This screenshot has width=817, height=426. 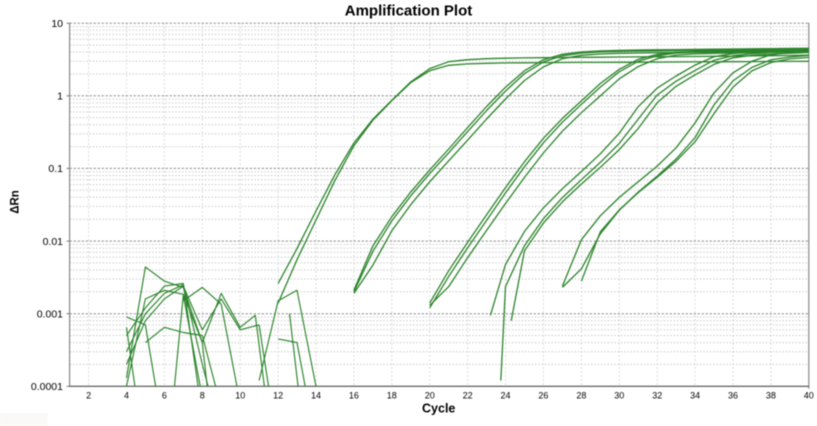 What do you see at coordinates (88, 395) in the screenshot?
I see `svg-text: 2` at bounding box center [88, 395].